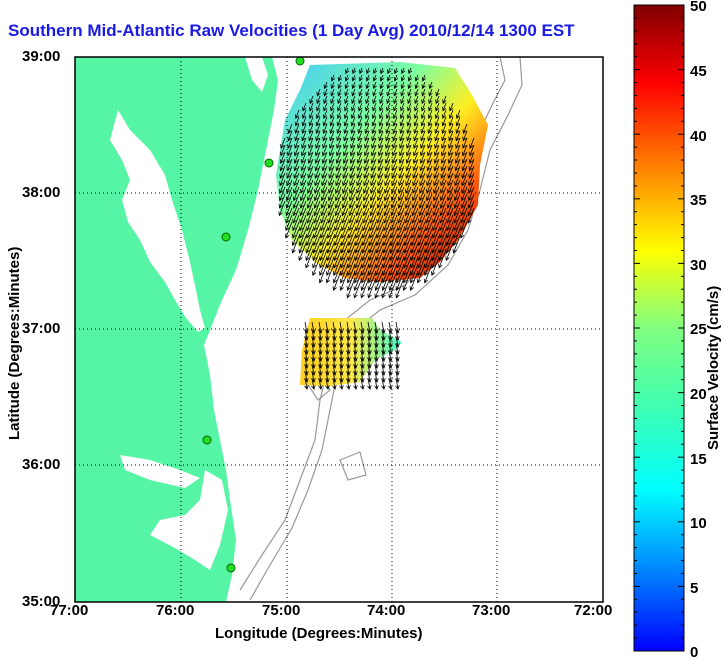 The image size is (724, 661). I want to click on radar-site-marker, so click(269, 163).